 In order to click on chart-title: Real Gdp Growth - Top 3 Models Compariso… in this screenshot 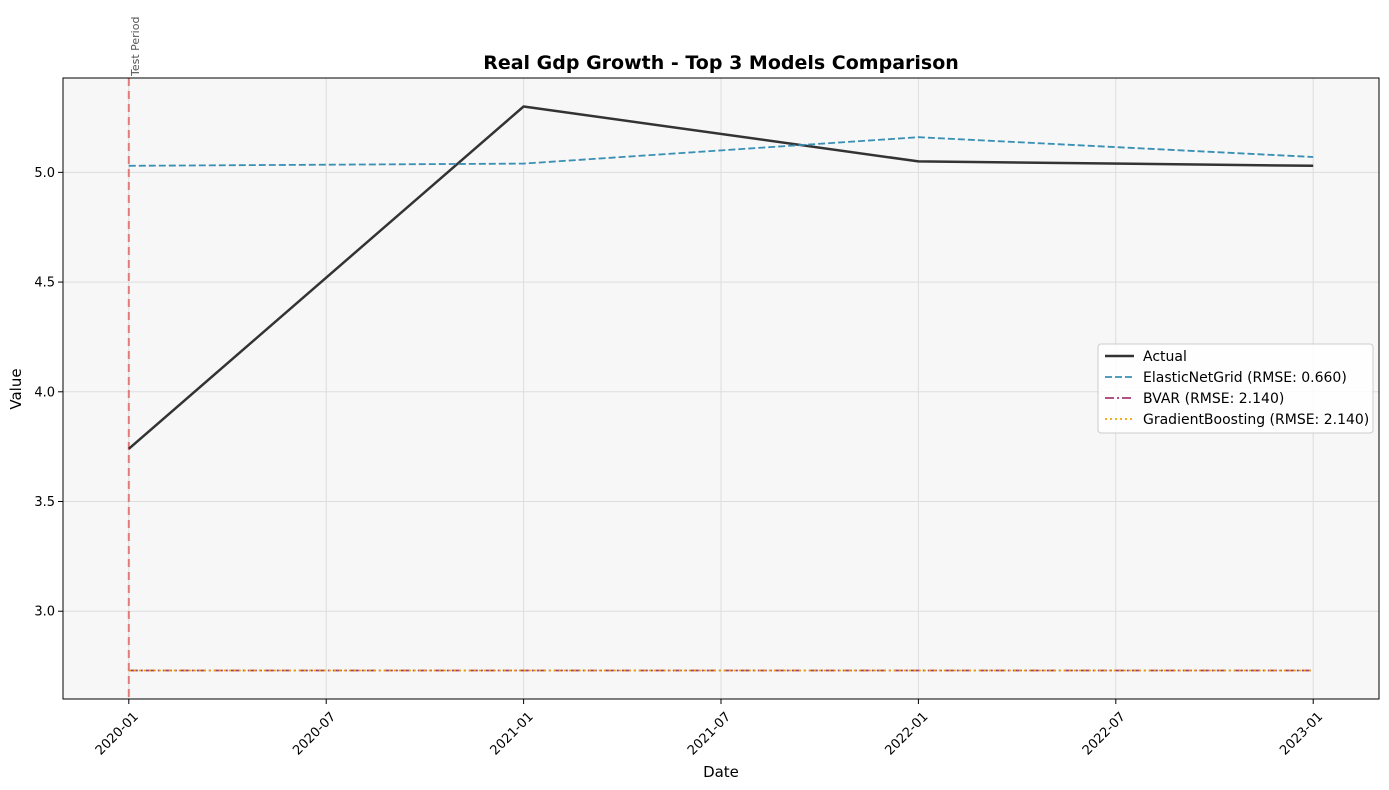, I will do `click(721, 63)`.